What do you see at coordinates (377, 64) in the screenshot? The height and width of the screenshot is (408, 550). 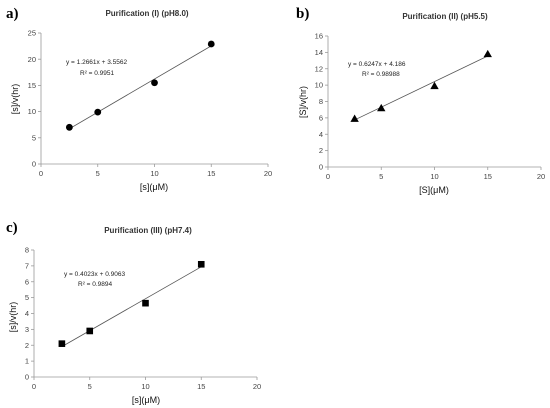 I see `trend-equation: y = 0.6247x + 4.186` at bounding box center [377, 64].